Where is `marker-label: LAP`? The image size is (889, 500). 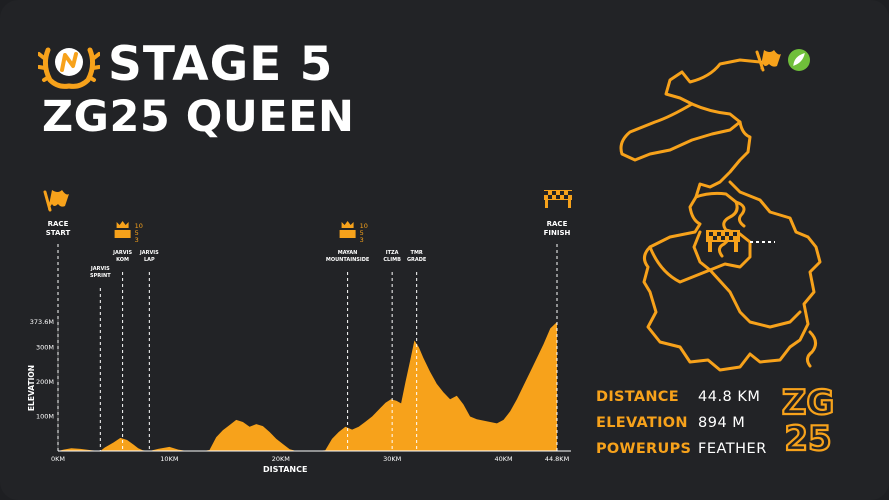 marker-label: LAP is located at coordinates (149, 260).